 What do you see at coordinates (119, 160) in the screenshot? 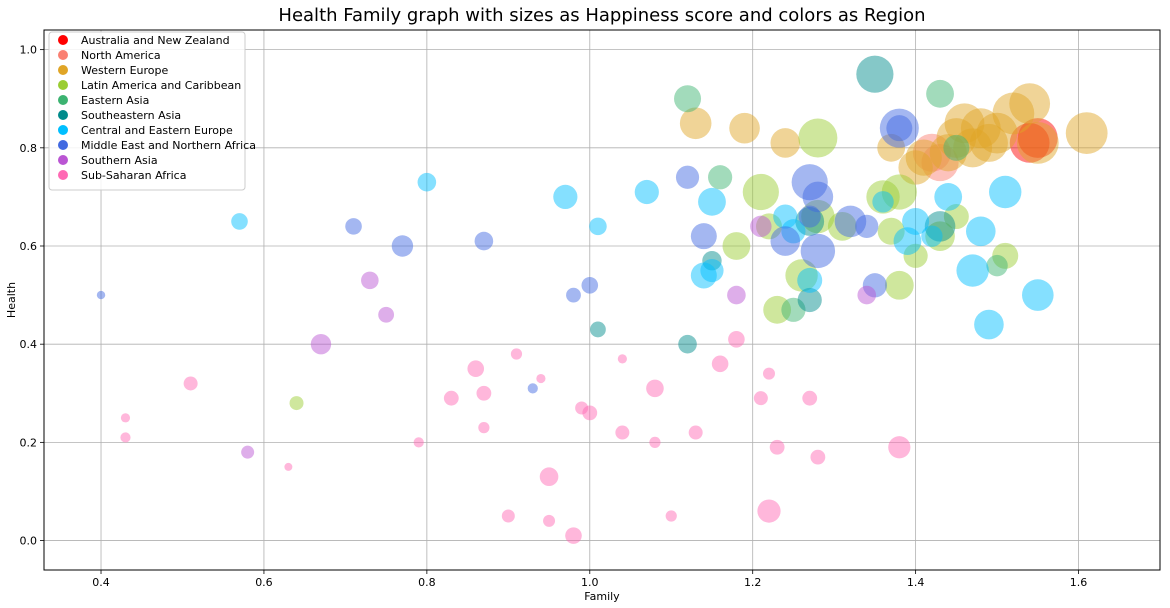
I see `legend-label: Southern Asia` at bounding box center [119, 160].